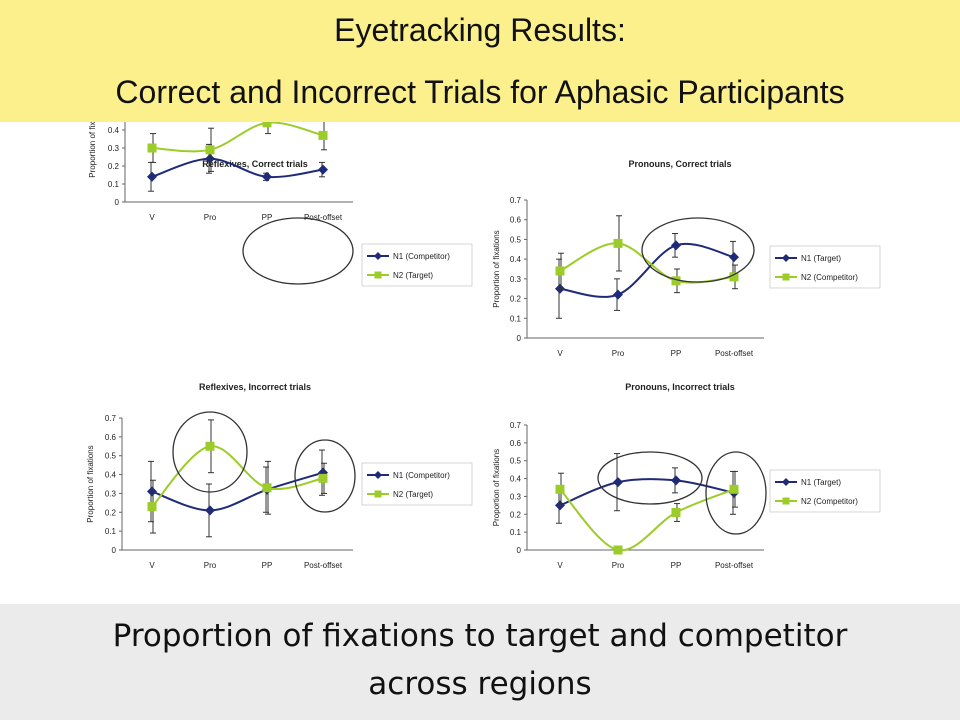 Image resolution: width=960 pixels, height=720 pixels. I want to click on chart-title: Pronouns, Incorrect trials, so click(680, 387).